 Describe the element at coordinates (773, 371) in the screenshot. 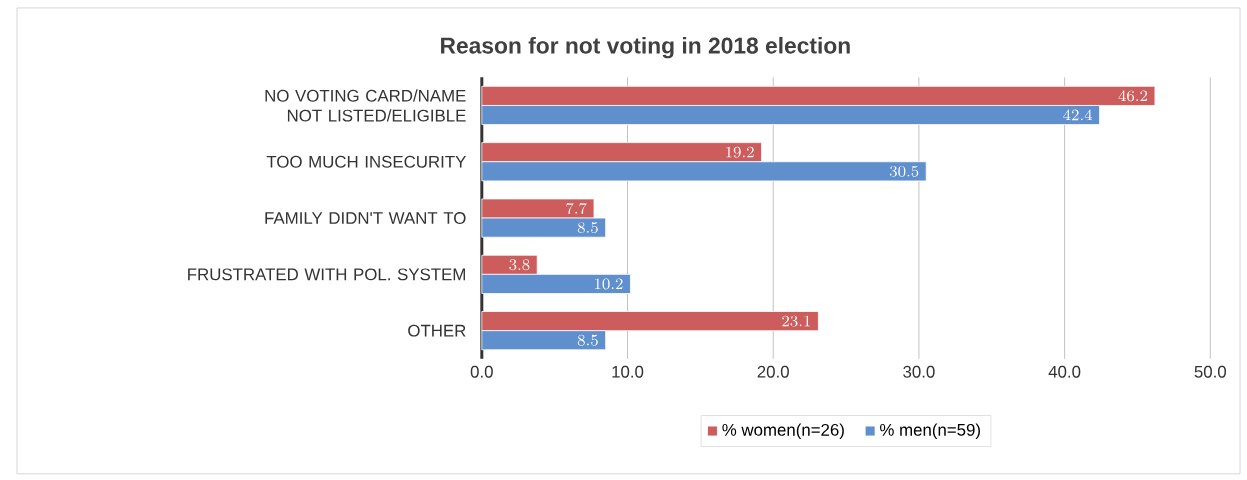

I see `x-tick-label: 20.0` at that location.